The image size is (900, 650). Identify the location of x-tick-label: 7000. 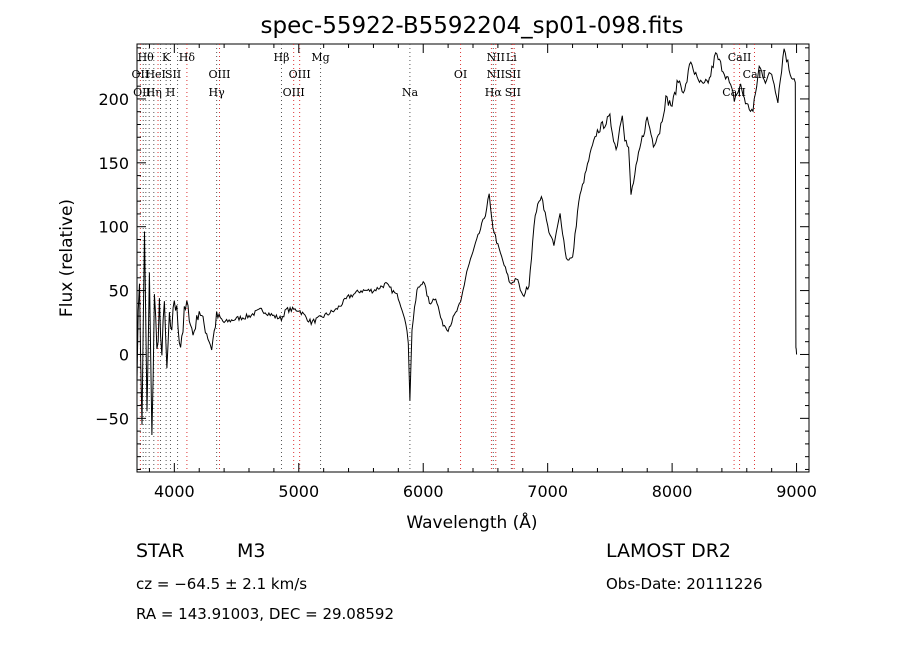
(547, 491).